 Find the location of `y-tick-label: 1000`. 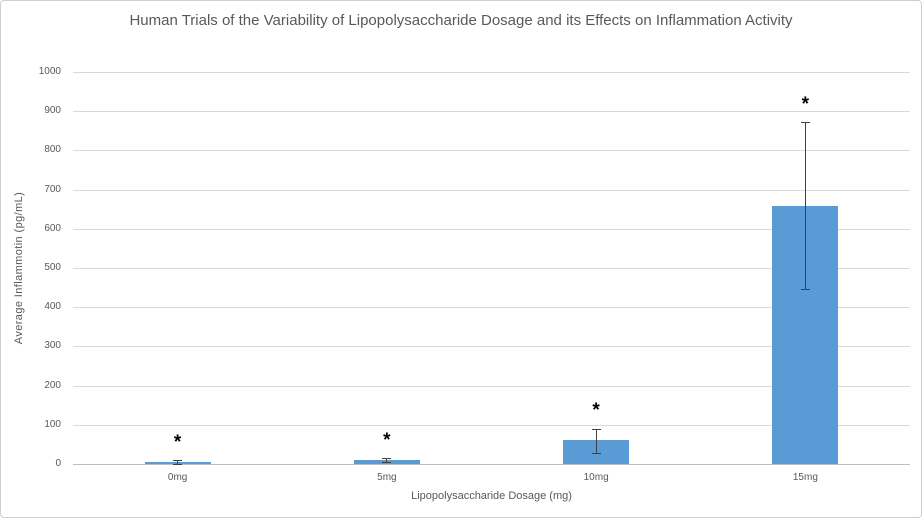

y-tick-label: 1000 is located at coordinates (49, 71).